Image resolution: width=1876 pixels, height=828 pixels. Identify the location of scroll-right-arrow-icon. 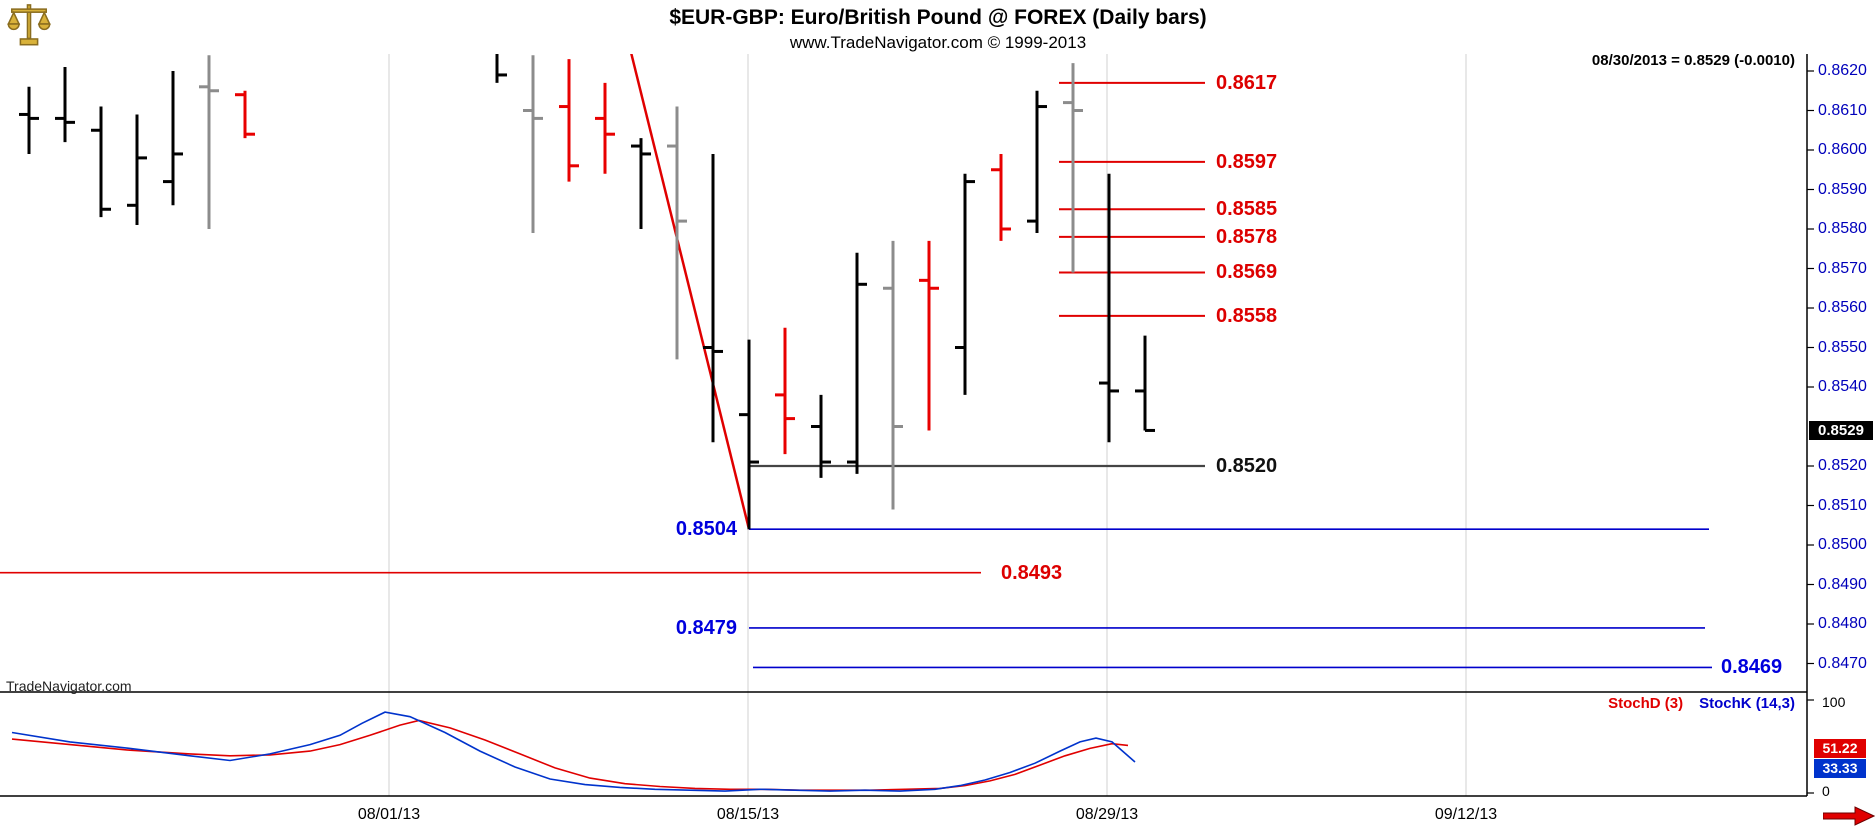
(1849, 817).